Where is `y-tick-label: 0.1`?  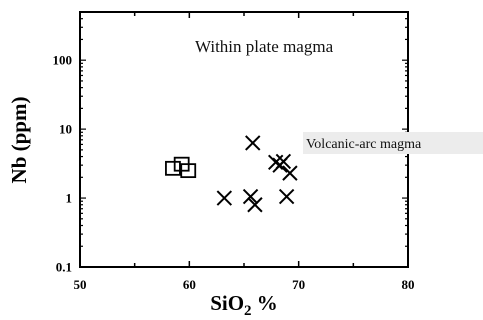 y-tick-label: 0.1 is located at coordinates (64, 267).